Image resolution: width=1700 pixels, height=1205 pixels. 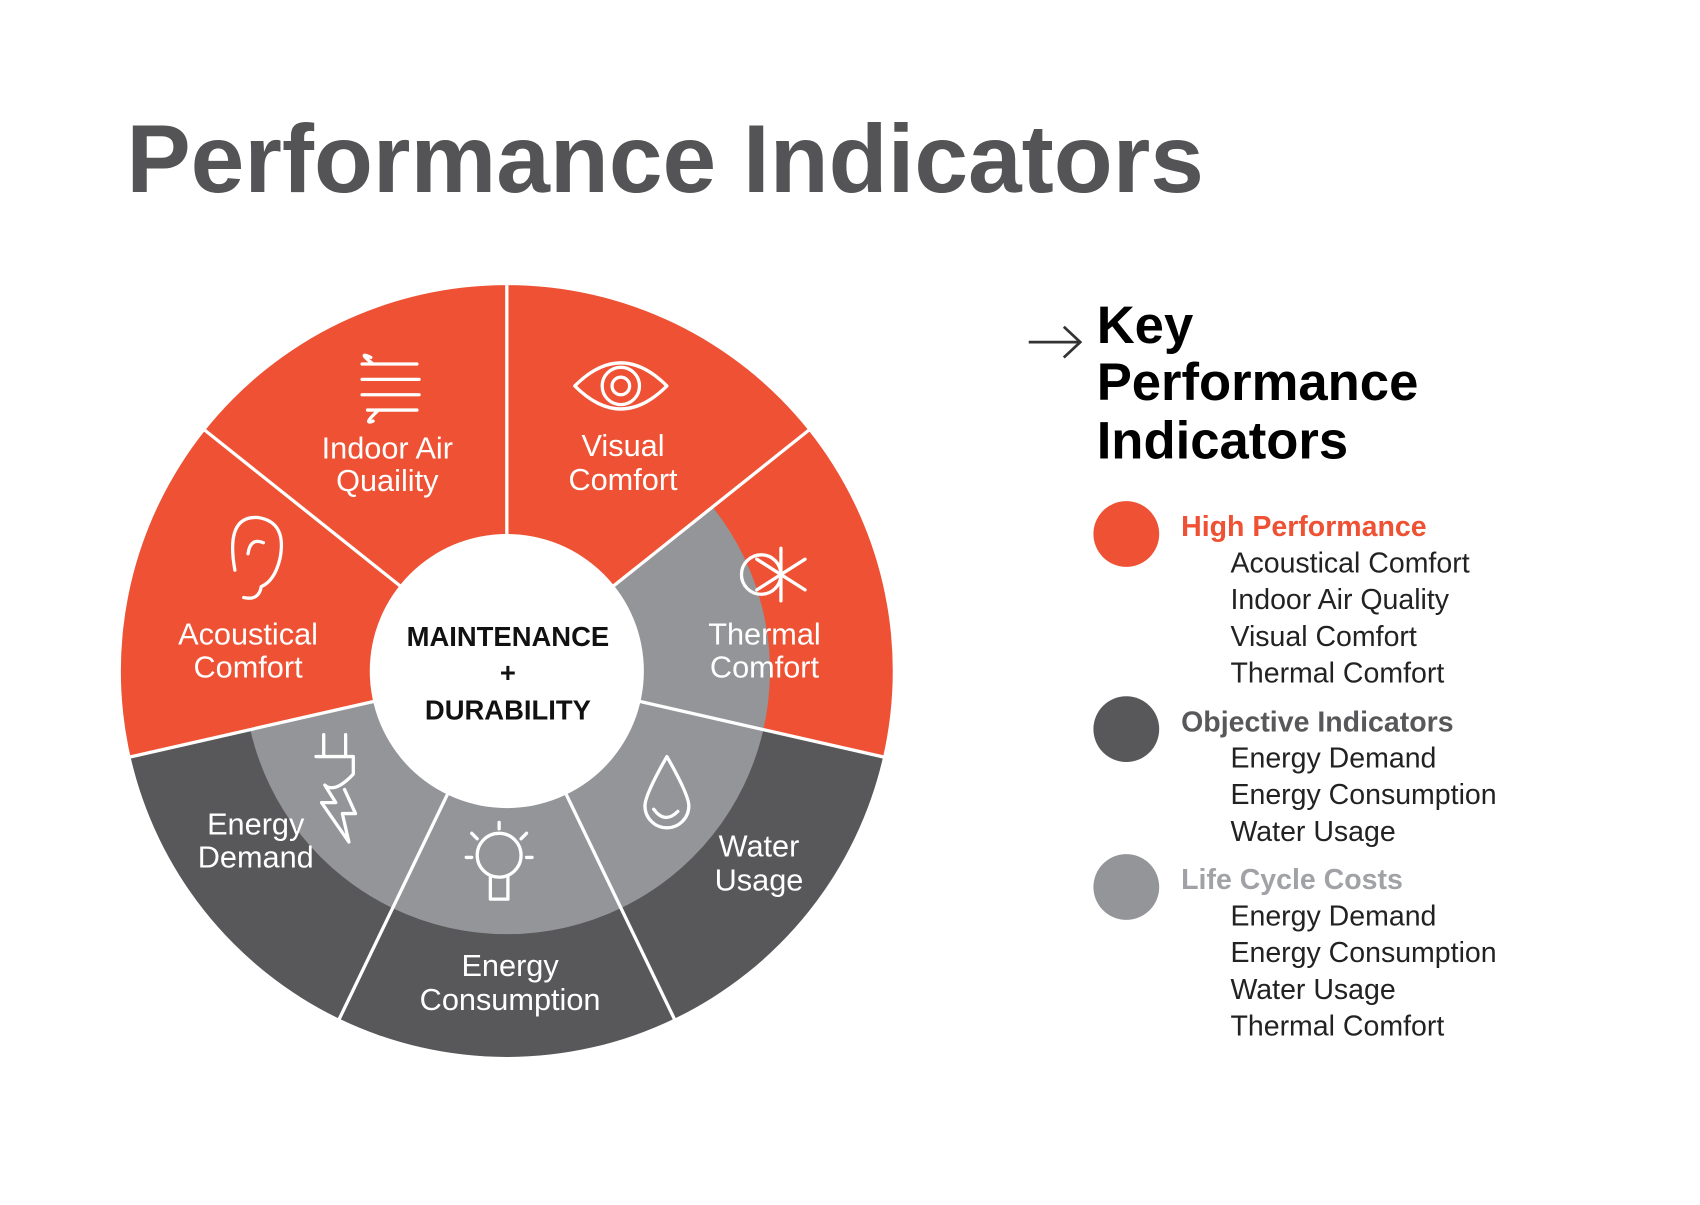 I want to click on legend-item: Visual Comfort, so click(x=1323, y=637).